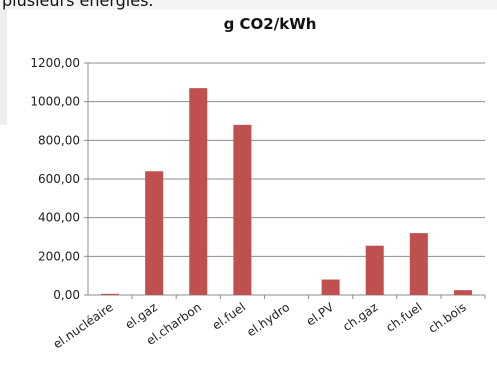 This screenshot has width=497, height=376. Describe the element at coordinates (403, 317) in the screenshot. I see `x-tick-label: ch.fuel` at that location.